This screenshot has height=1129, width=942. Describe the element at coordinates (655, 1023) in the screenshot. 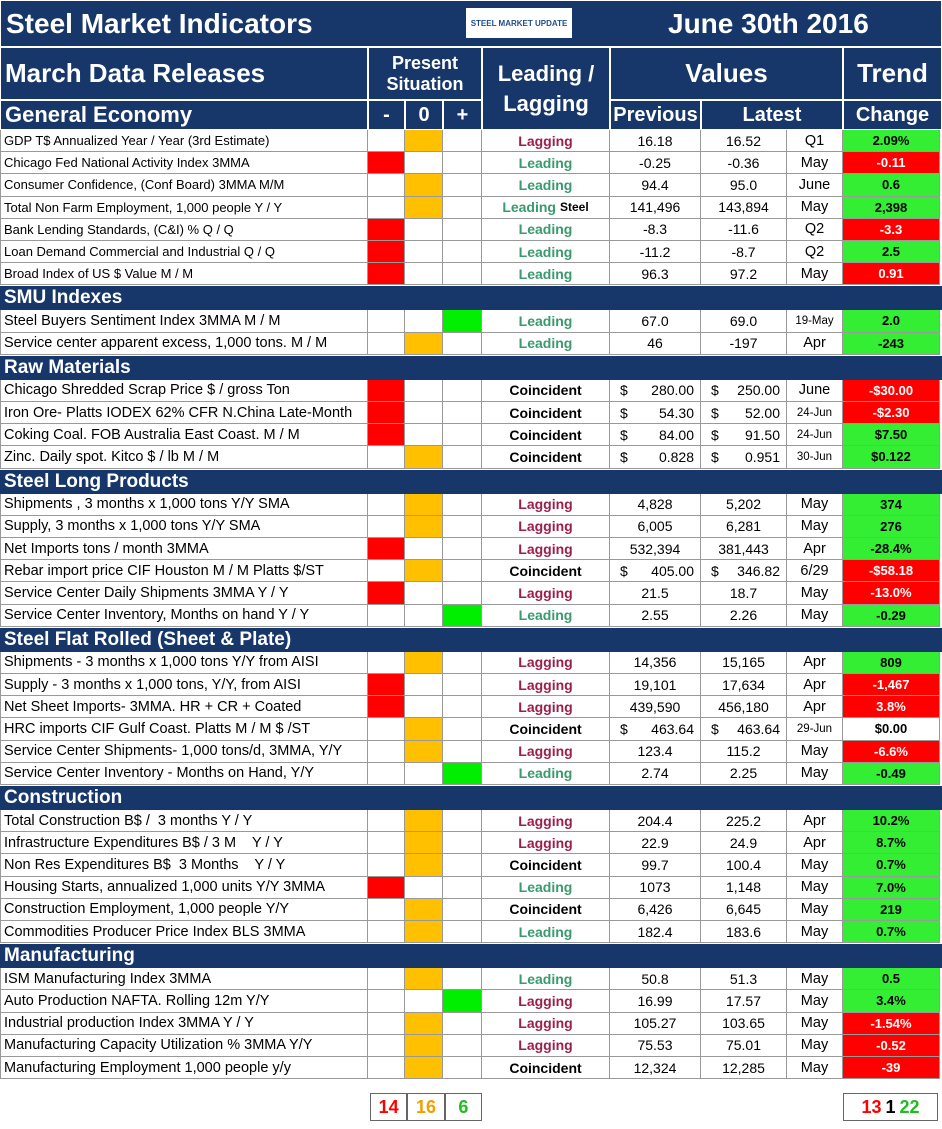

I see `previous-value: 105.27` at that location.